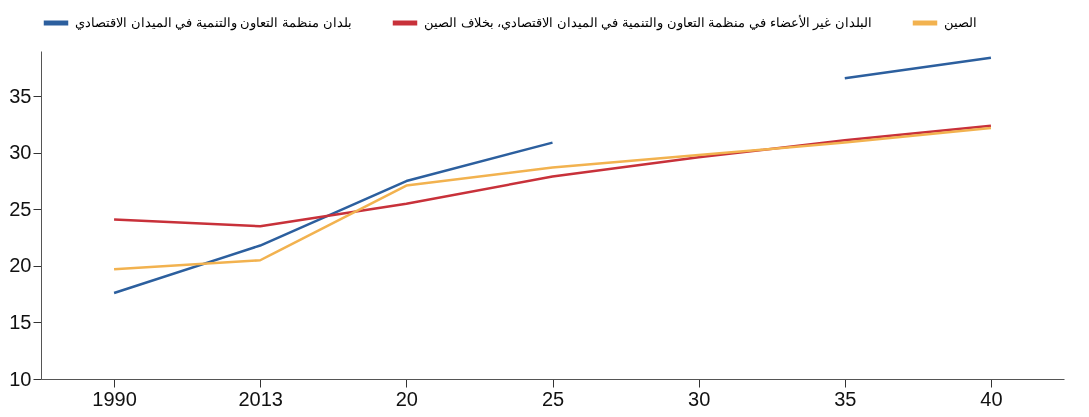 This screenshot has width=1089, height=417. Describe the element at coordinates (991, 398) in the screenshot. I see `x-tick-label: 40` at that location.